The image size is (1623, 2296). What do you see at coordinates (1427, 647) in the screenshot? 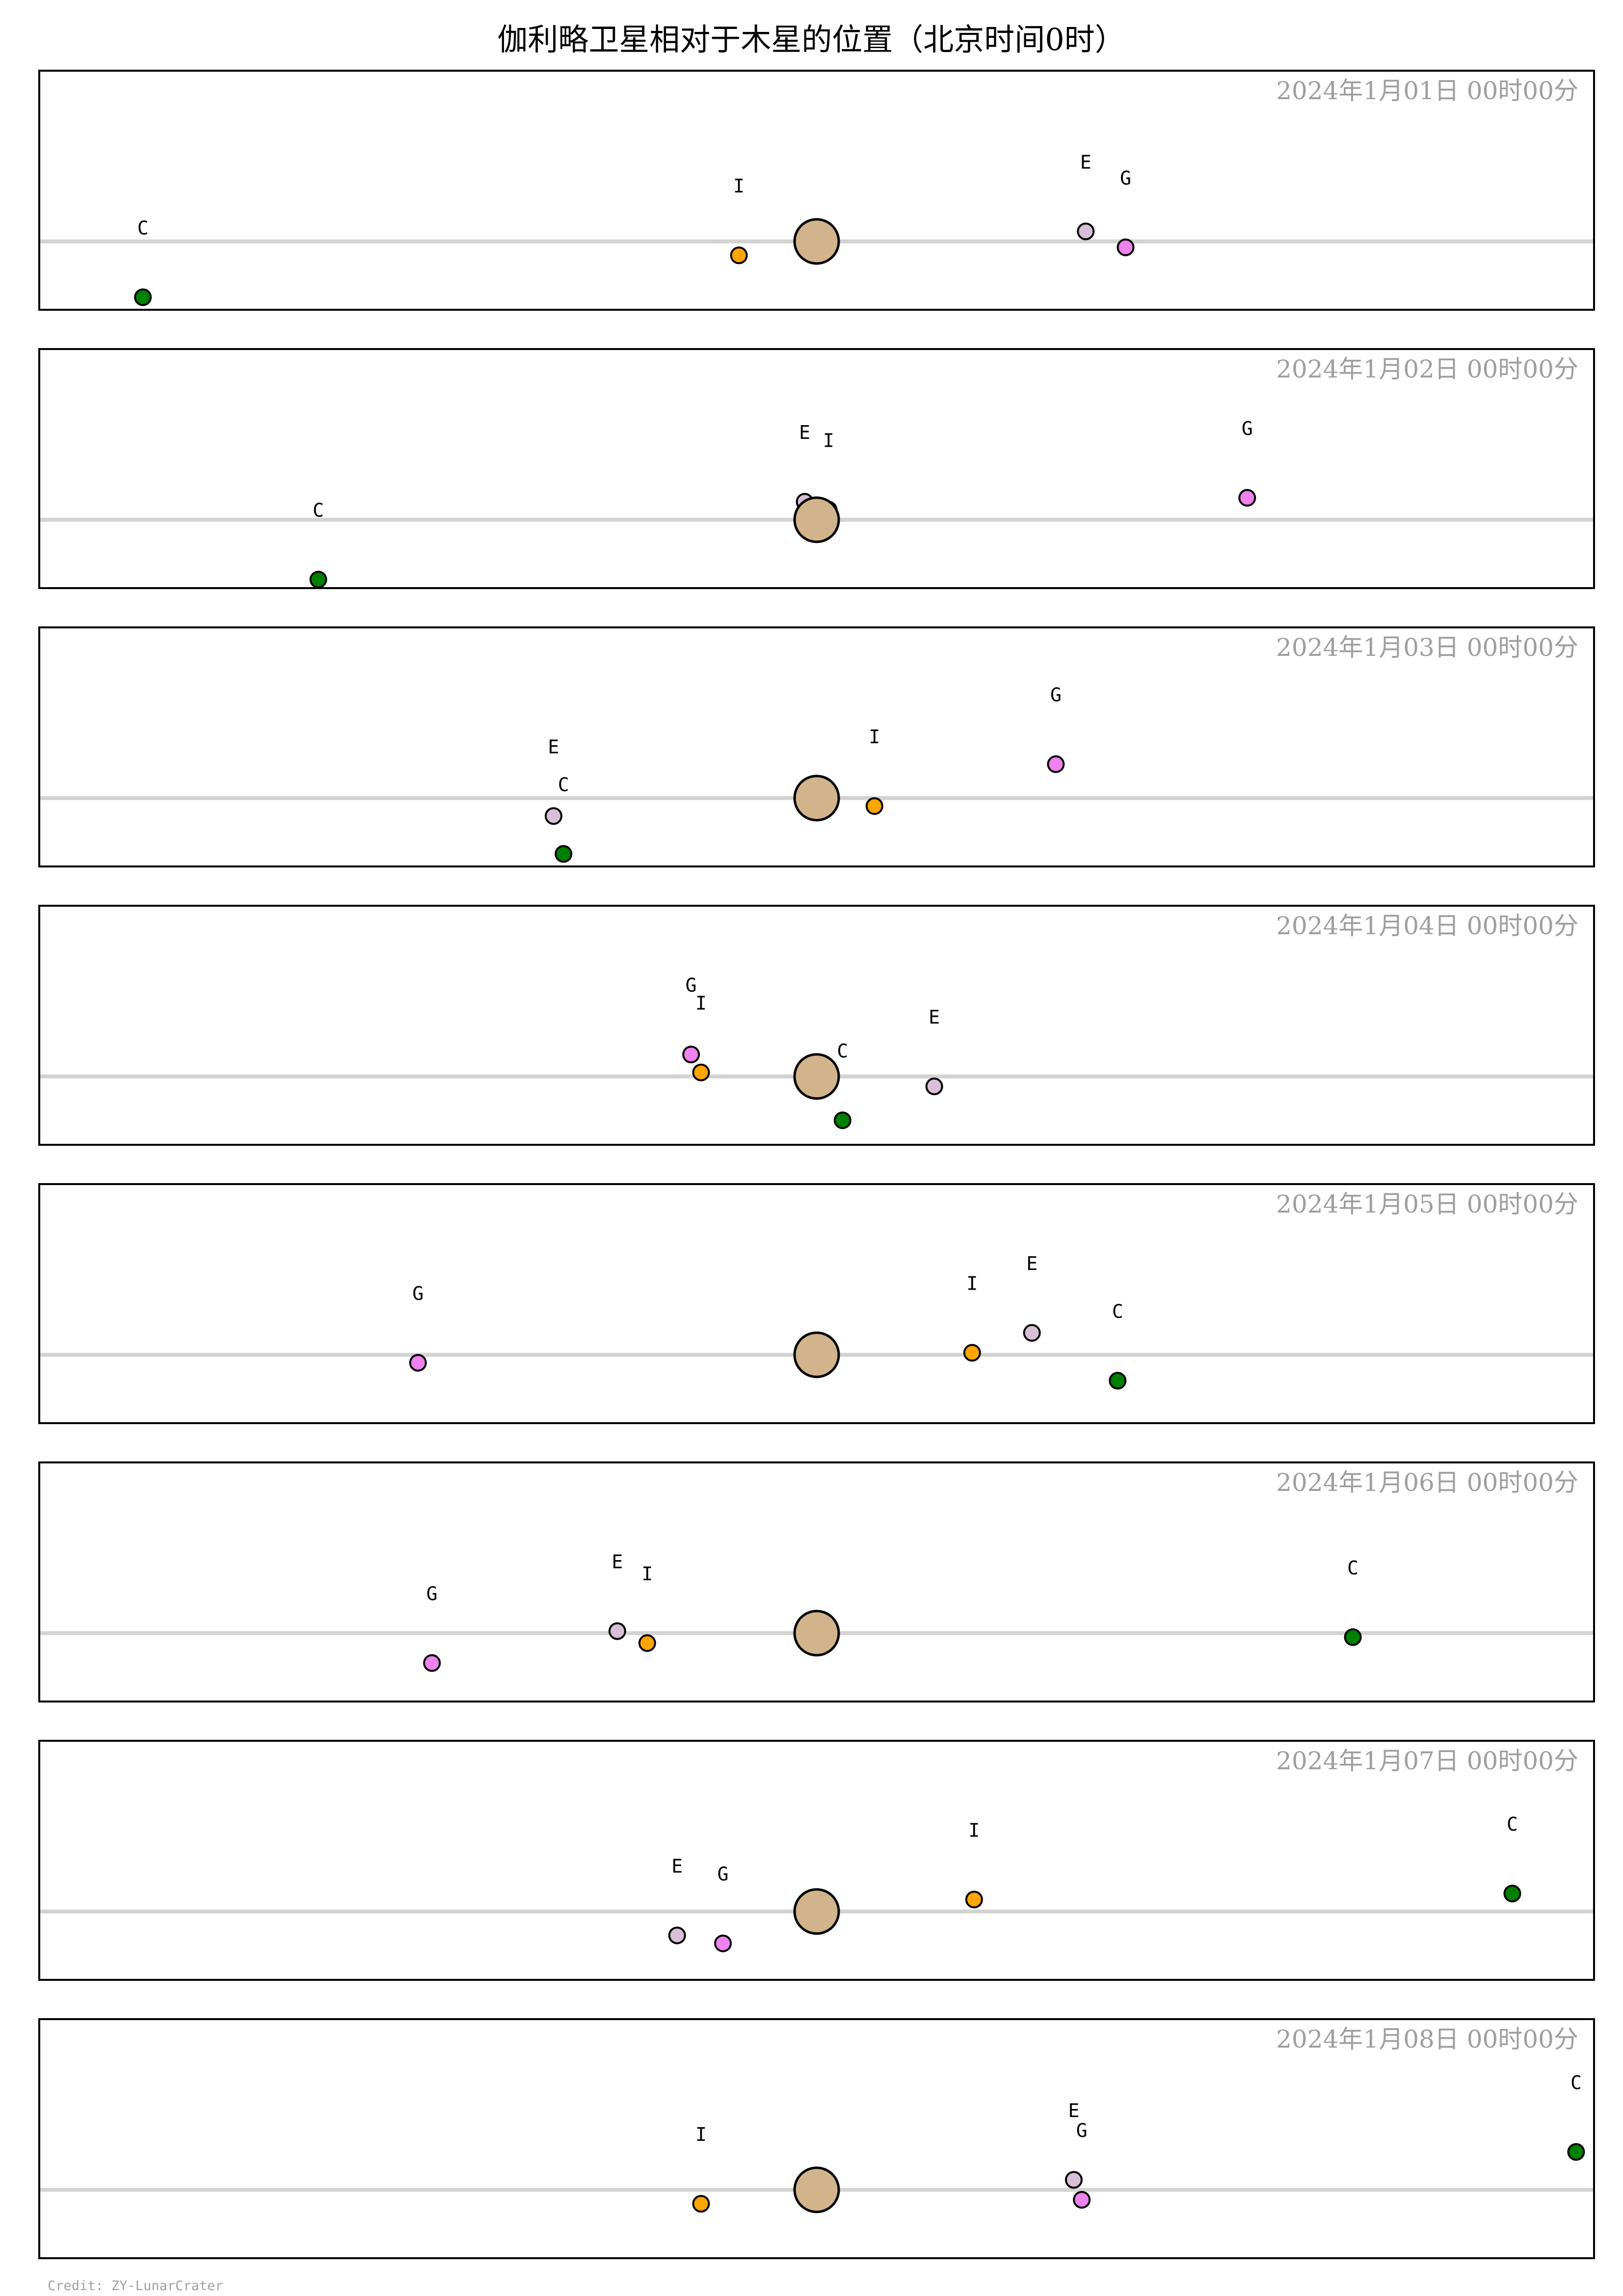
I see `panel-date: 2024年1月03日 00时00分` at bounding box center [1427, 647].